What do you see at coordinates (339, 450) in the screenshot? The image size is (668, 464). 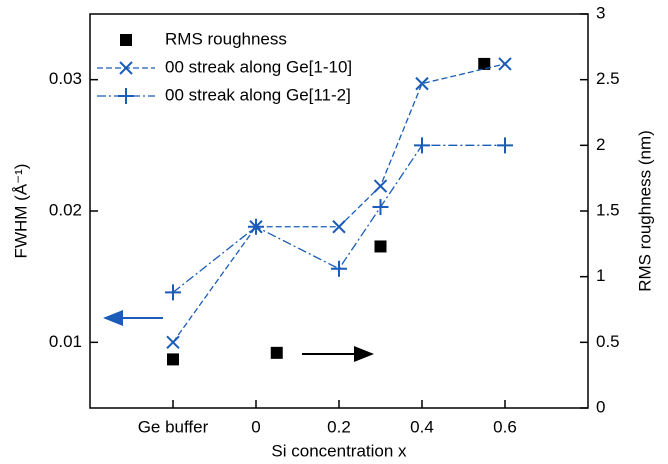 I see `x-axis-label: Si concentration x` at bounding box center [339, 450].